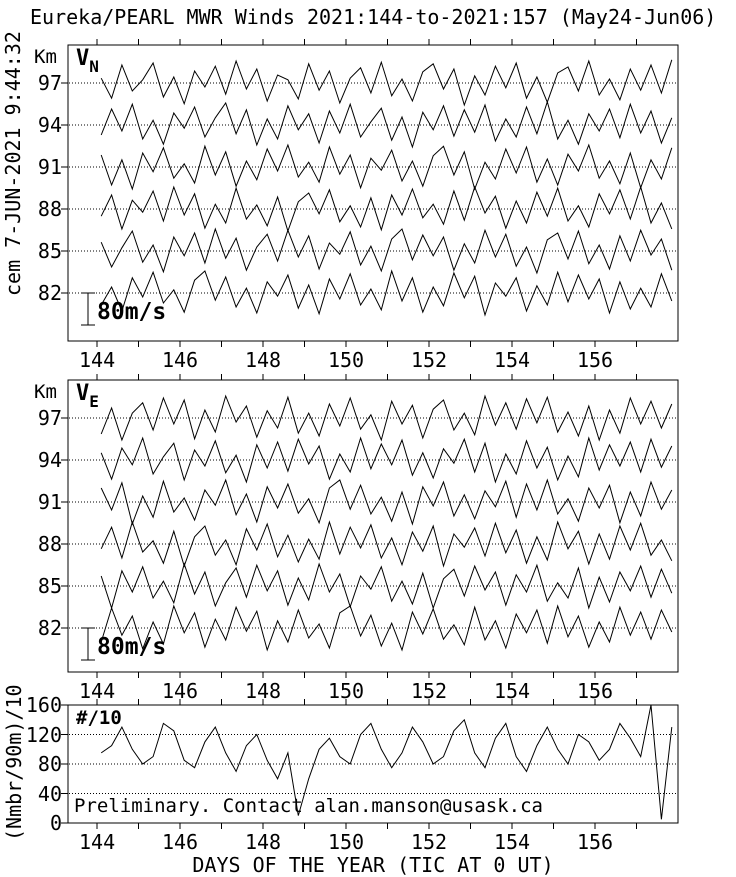 Image resolution: width=736 pixels, height=877 pixels. Describe the element at coordinates (386, 167) in the screenshot. I see `wind-trace-vn-91km` at that location.